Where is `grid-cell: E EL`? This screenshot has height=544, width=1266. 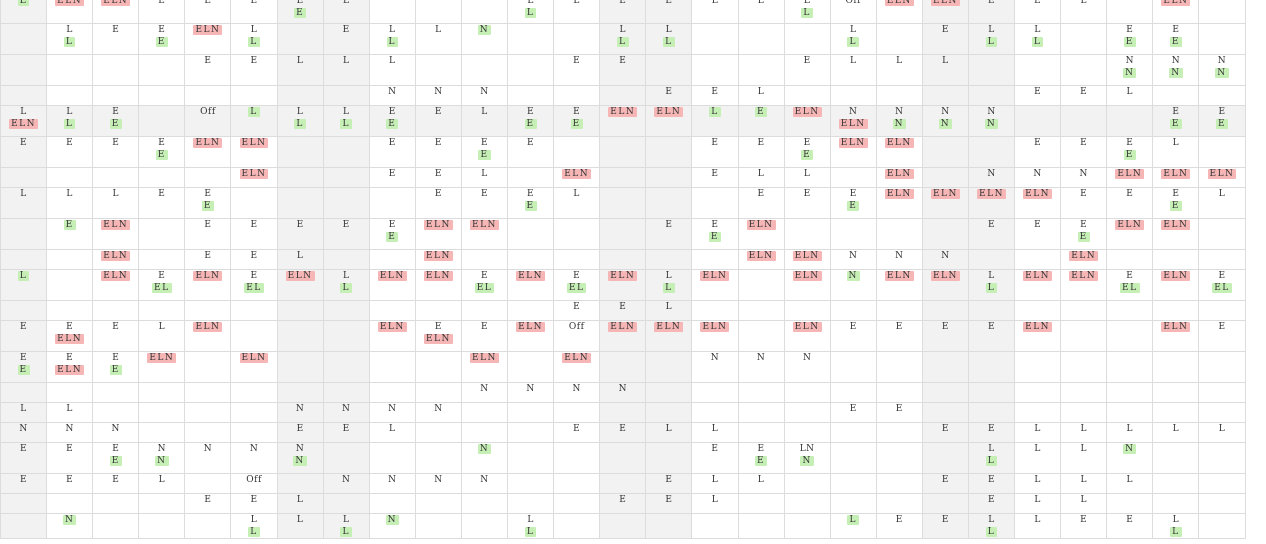 grid-cell: E EL is located at coordinates (577, 285).